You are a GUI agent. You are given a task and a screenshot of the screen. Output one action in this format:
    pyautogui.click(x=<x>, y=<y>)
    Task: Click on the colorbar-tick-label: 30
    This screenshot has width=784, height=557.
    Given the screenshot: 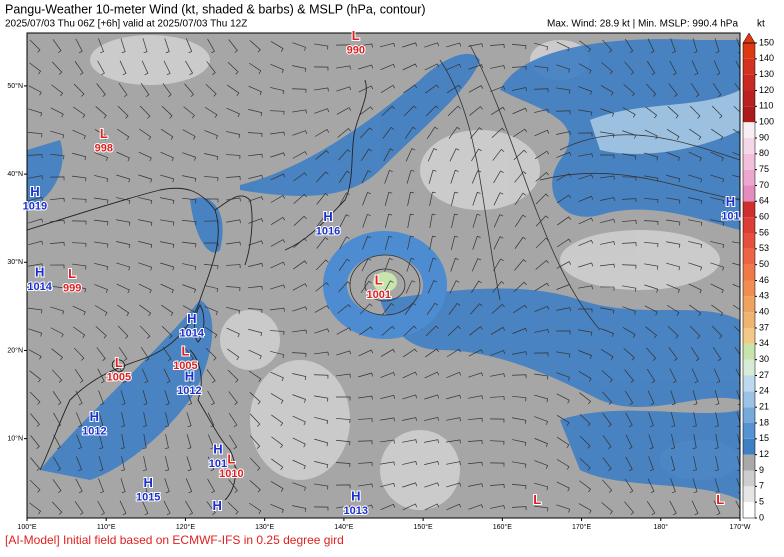 What is the action you would take?
    pyautogui.click(x=764, y=359)
    